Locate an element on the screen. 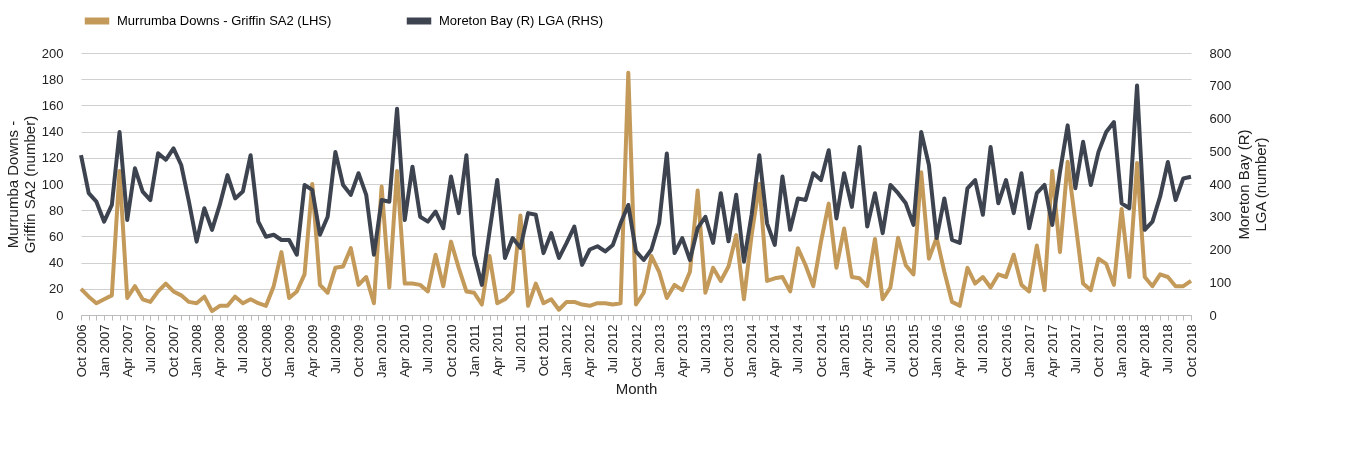  x-tick-label: Jan 2007 is located at coordinates (104, 351).